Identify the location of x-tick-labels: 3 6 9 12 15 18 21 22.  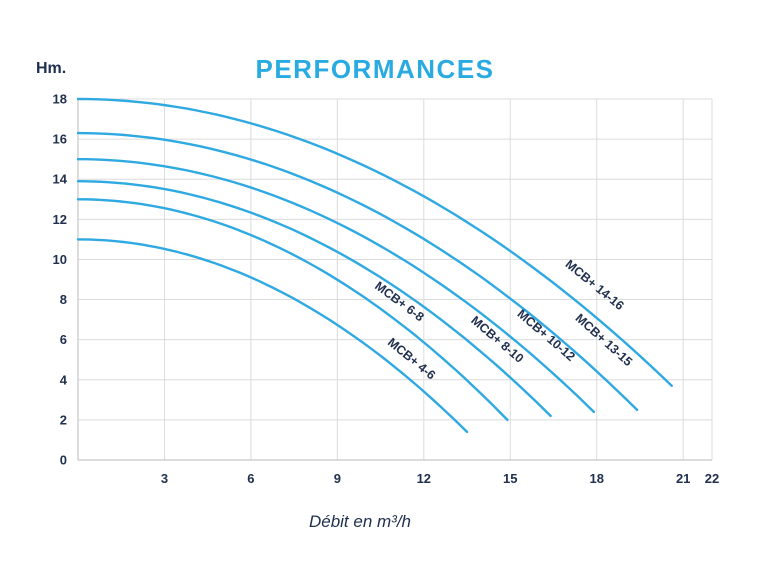
(440, 478).